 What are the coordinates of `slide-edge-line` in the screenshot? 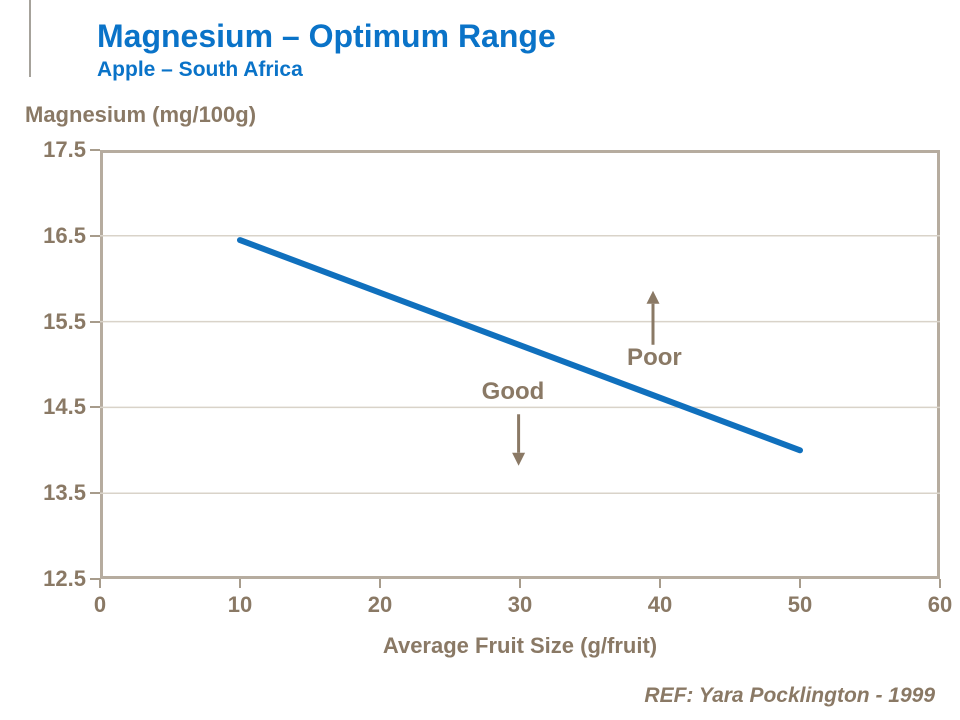 It's located at (30, 38).